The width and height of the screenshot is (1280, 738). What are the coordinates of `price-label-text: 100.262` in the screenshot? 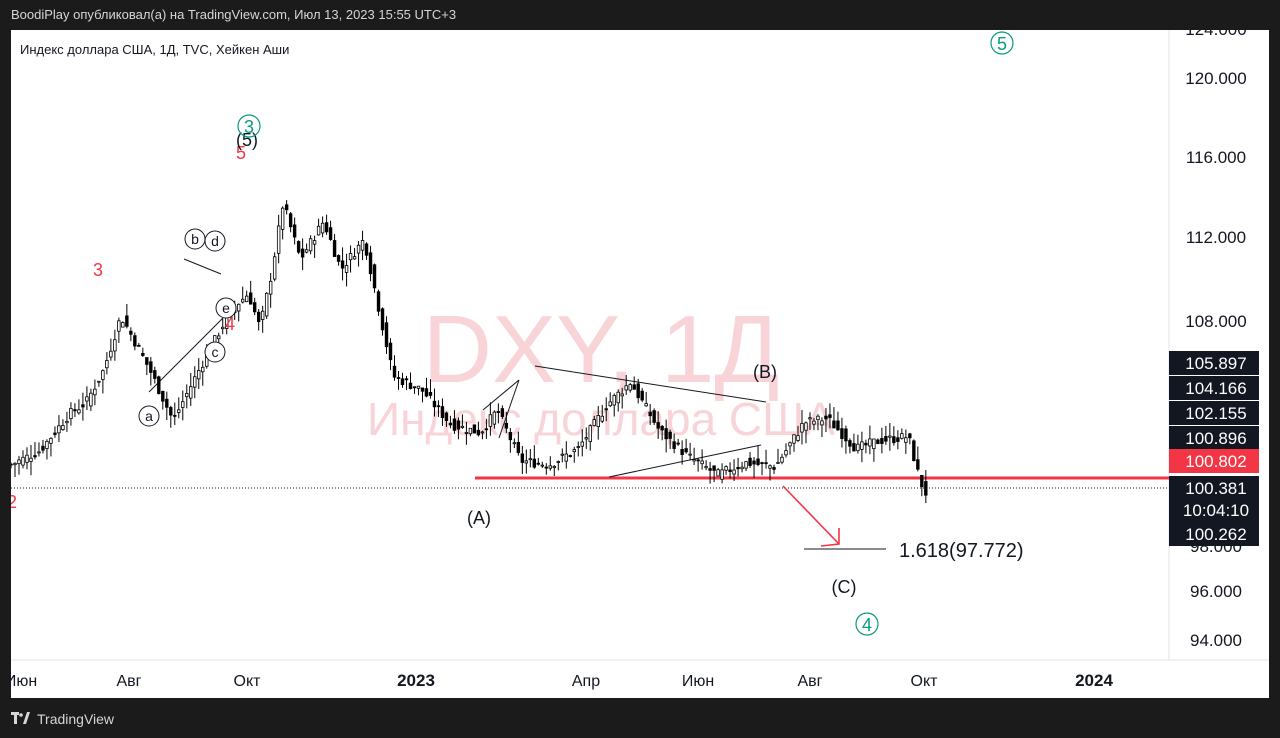 It's located at (1215, 534).